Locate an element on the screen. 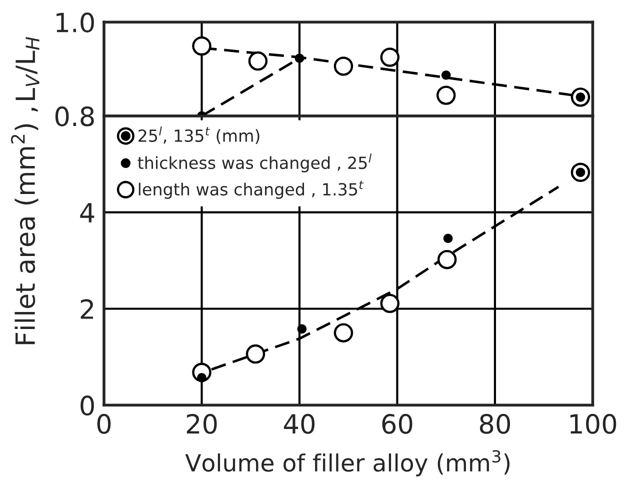 The width and height of the screenshot is (638, 502). x-tick-label: 0 is located at coordinates (104, 424).